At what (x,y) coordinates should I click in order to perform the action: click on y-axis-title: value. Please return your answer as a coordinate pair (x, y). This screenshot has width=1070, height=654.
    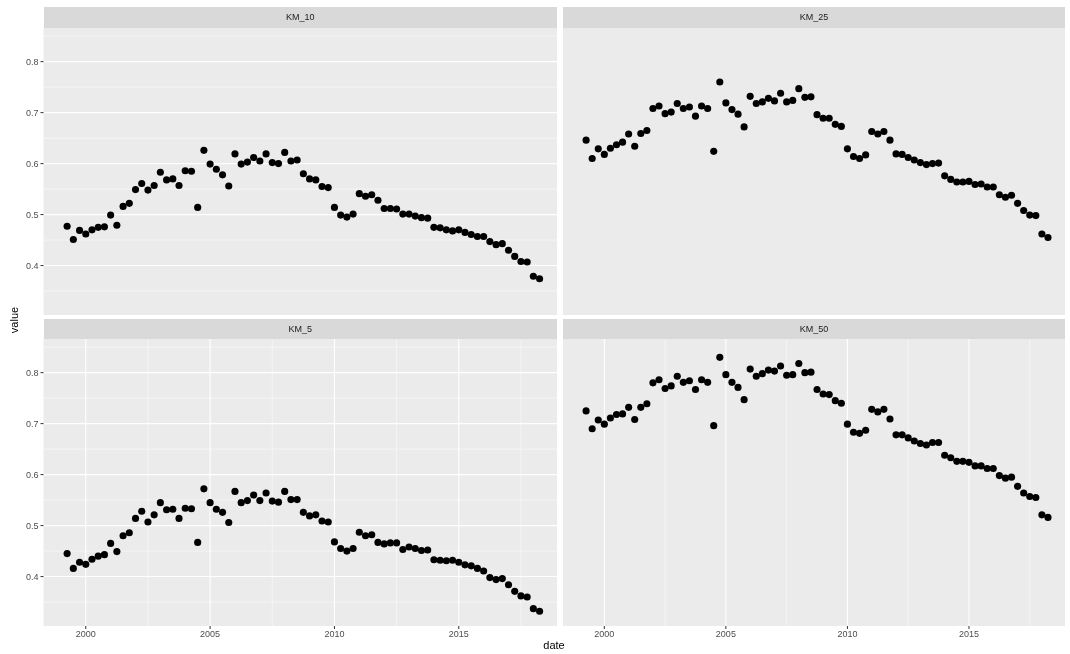
    Looking at the image, I should click on (14, 320).